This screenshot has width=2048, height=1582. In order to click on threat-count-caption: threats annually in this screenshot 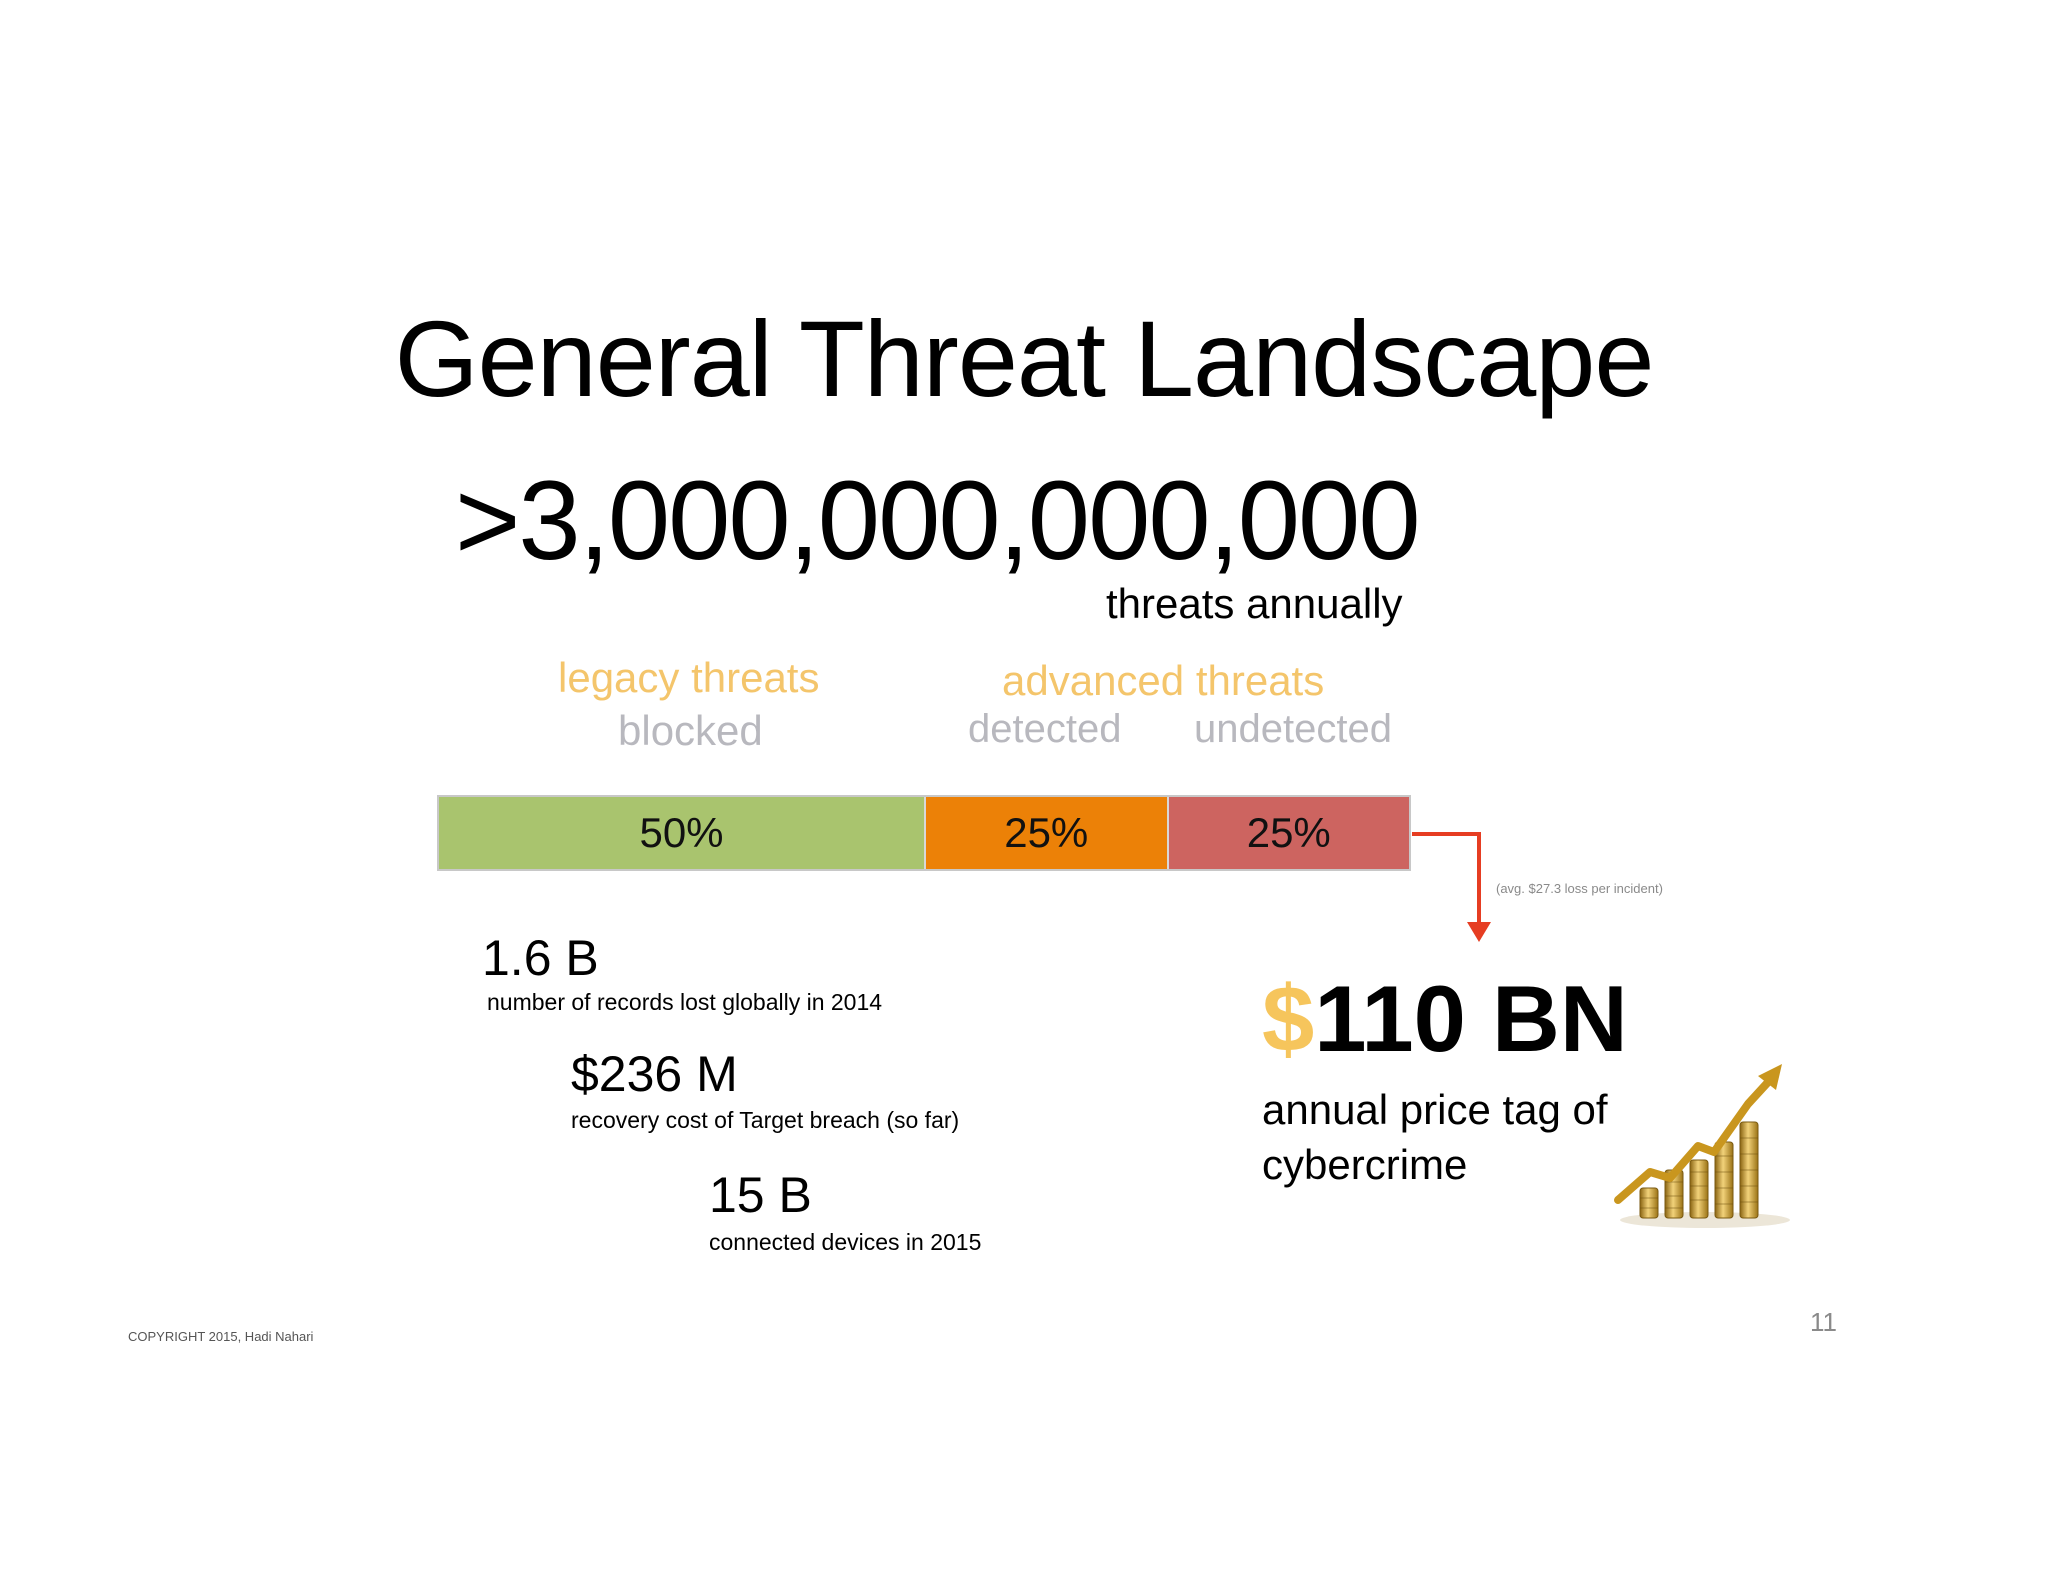, I will do `click(1254, 603)`.